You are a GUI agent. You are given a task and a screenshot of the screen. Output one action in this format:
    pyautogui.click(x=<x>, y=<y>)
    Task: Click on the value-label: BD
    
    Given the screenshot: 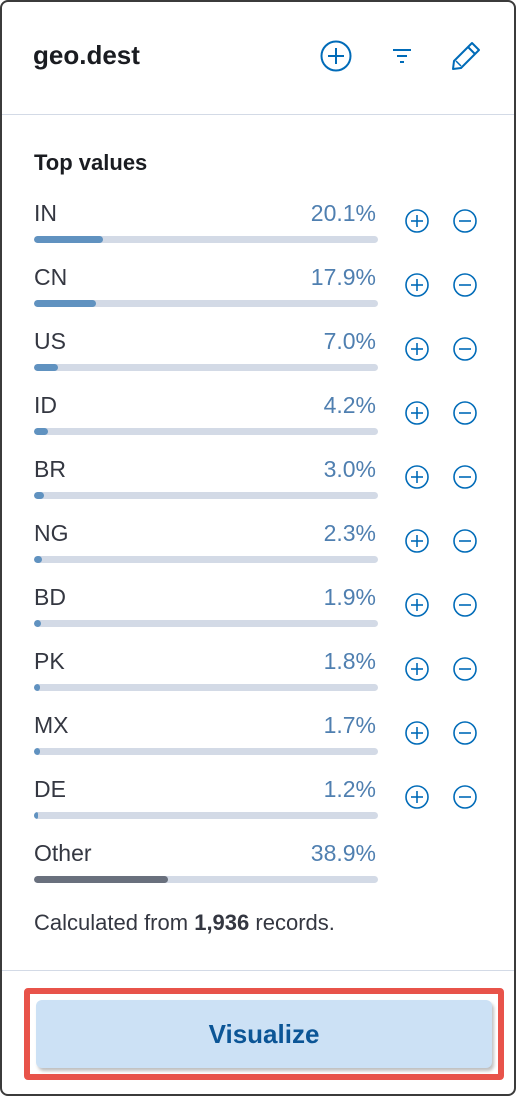 What is the action you would take?
    pyautogui.click(x=50, y=597)
    